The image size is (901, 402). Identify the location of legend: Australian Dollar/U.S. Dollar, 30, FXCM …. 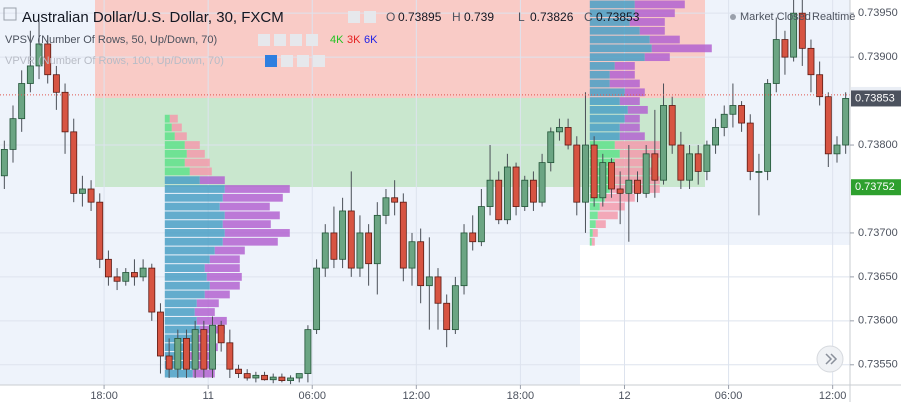
(429, 37).